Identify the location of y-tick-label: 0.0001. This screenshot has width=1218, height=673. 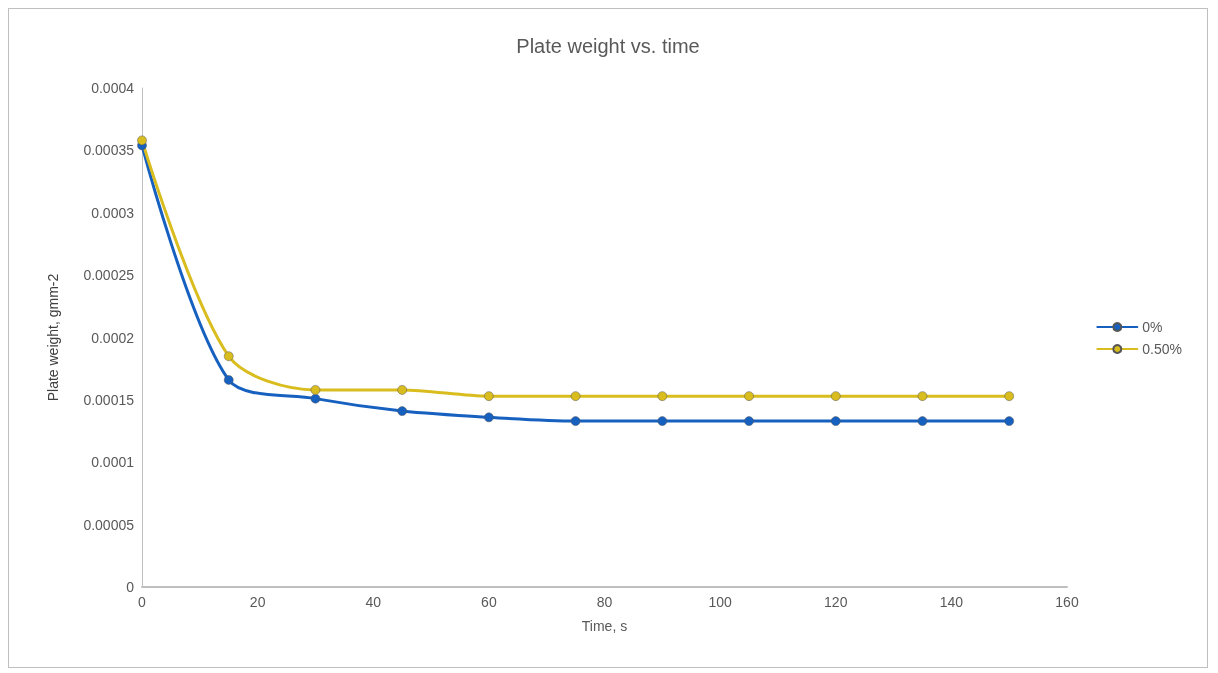
(113, 462).